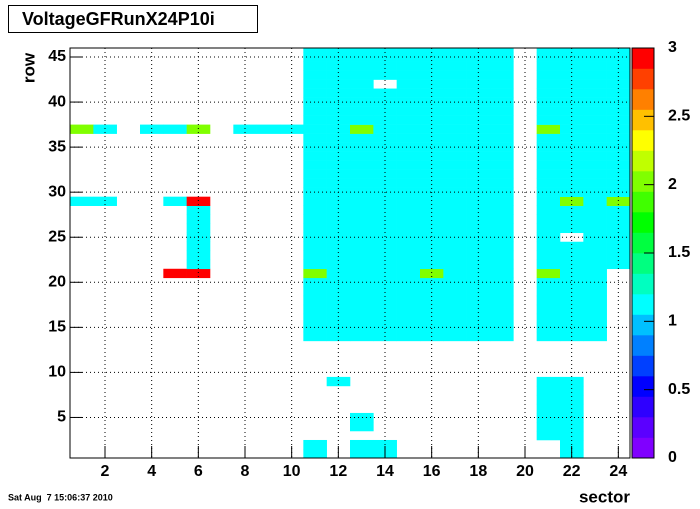 The height and width of the screenshot is (509, 700). I want to click on x-tick-label: 22, so click(572, 471).